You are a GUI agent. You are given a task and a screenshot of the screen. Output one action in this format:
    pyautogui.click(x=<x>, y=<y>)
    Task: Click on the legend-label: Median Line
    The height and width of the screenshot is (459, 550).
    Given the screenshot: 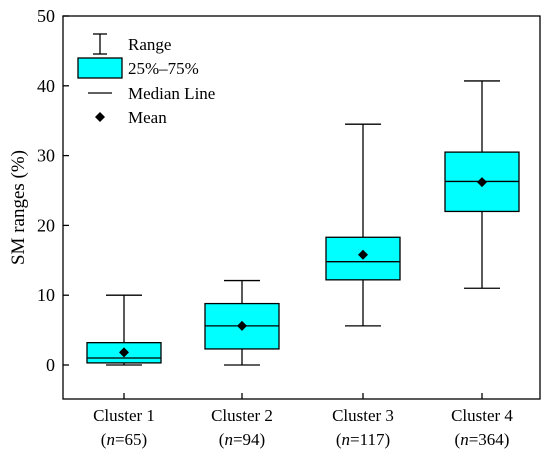 What is the action you would take?
    pyautogui.click(x=171, y=93)
    